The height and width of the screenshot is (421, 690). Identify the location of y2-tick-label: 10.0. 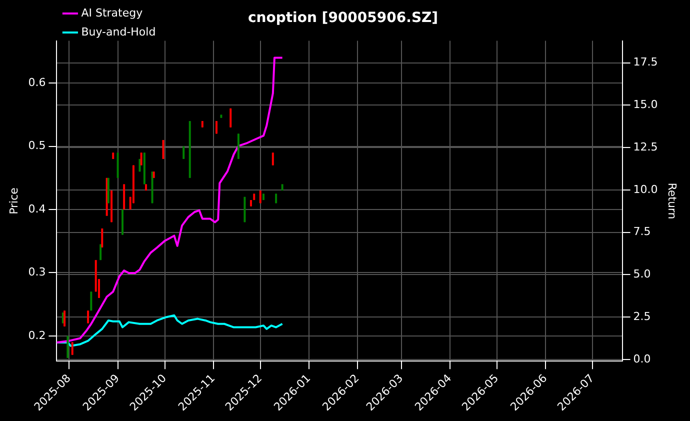
(645, 189).